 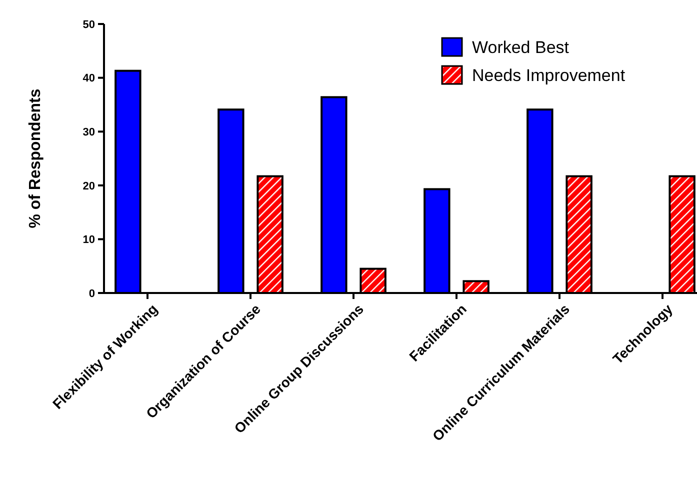 What do you see at coordinates (35, 158) in the screenshot?
I see `y-axis-title: % of Respondents` at bounding box center [35, 158].